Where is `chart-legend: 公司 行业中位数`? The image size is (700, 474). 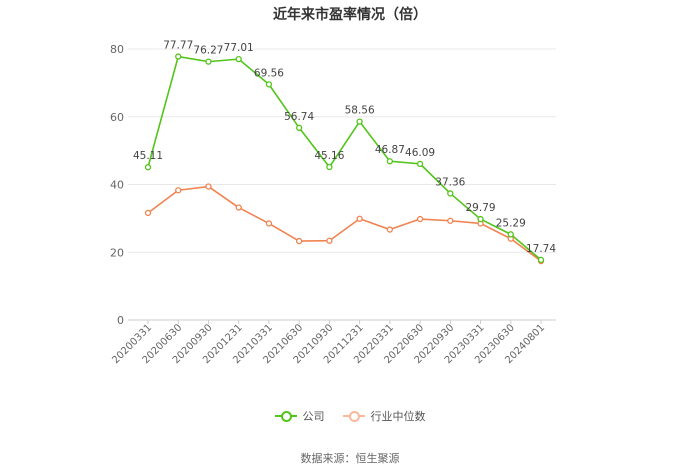
chart-legend: 公司 行业中位数 is located at coordinates (350, 416).